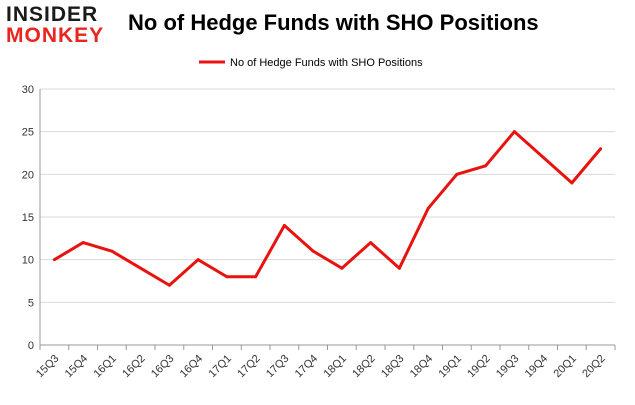  What do you see at coordinates (594, 367) in the screenshot?
I see `x-tick-label: 20Q2` at bounding box center [594, 367].